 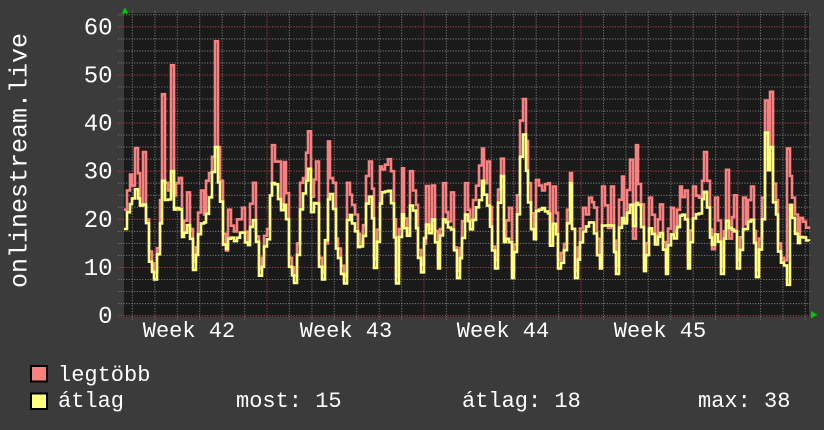 What do you see at coordinates (98, 28) in the screenshot?
I see `svg-text: 60` at bounding box center [98, 28].